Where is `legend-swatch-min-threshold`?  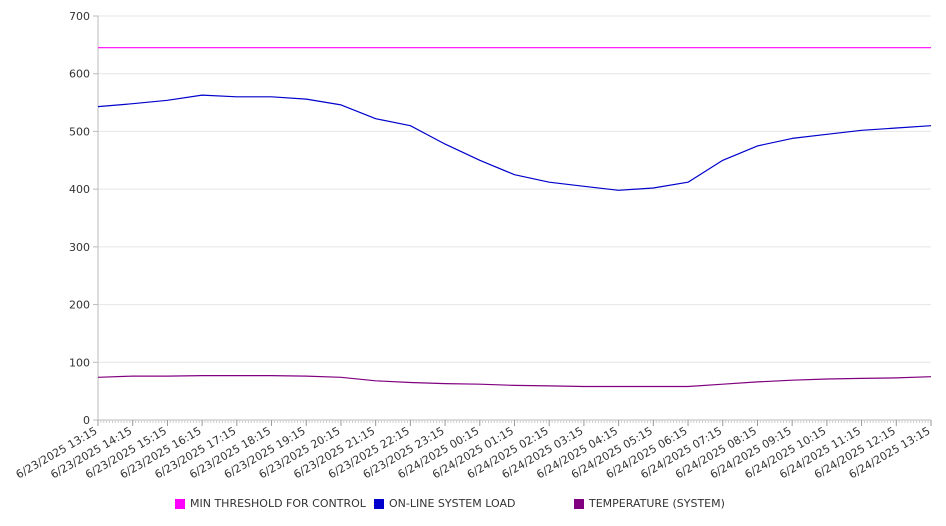
legend-swatch-min-threshold is located at coordinates (180, 503).